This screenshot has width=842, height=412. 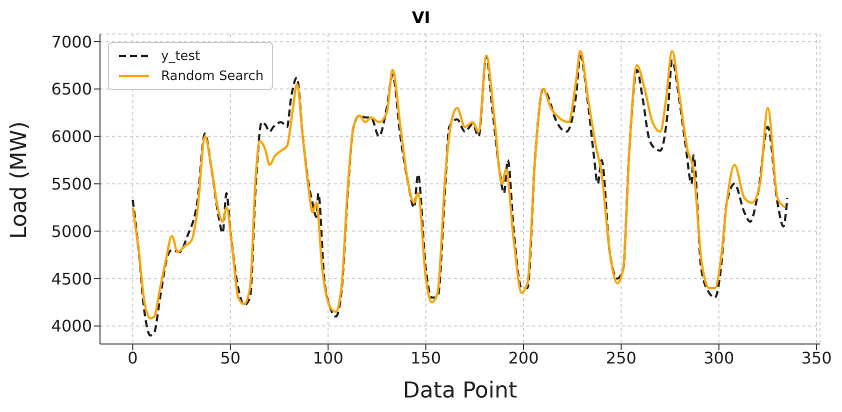 What do you see at coordinates (71, 278) in the screenshot?
I see `y-tick-label: 4500` at bounding box center [71, 278].